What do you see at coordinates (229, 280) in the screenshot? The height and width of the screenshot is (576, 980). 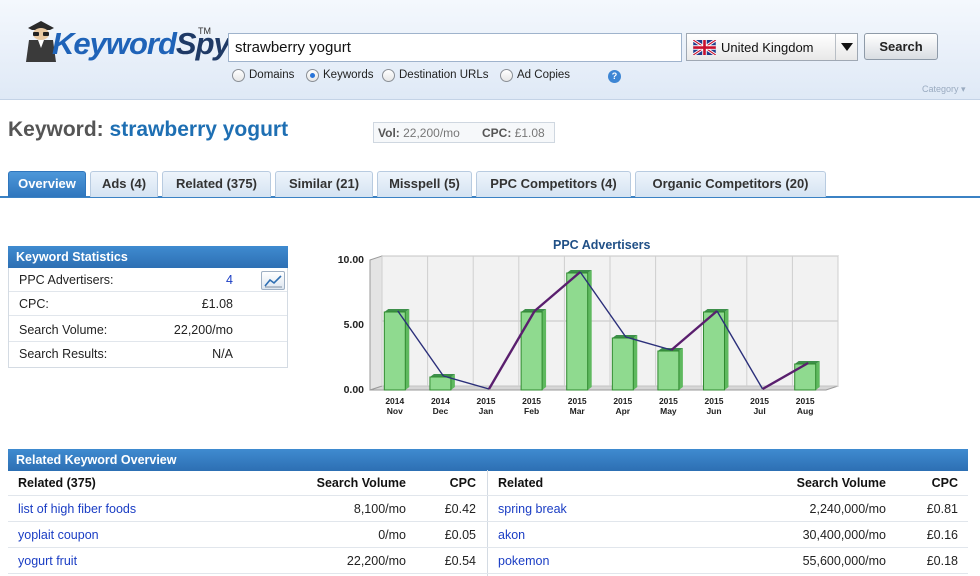 I see `ppc-advertisers-link: 4` at bounding box center [229, 280].